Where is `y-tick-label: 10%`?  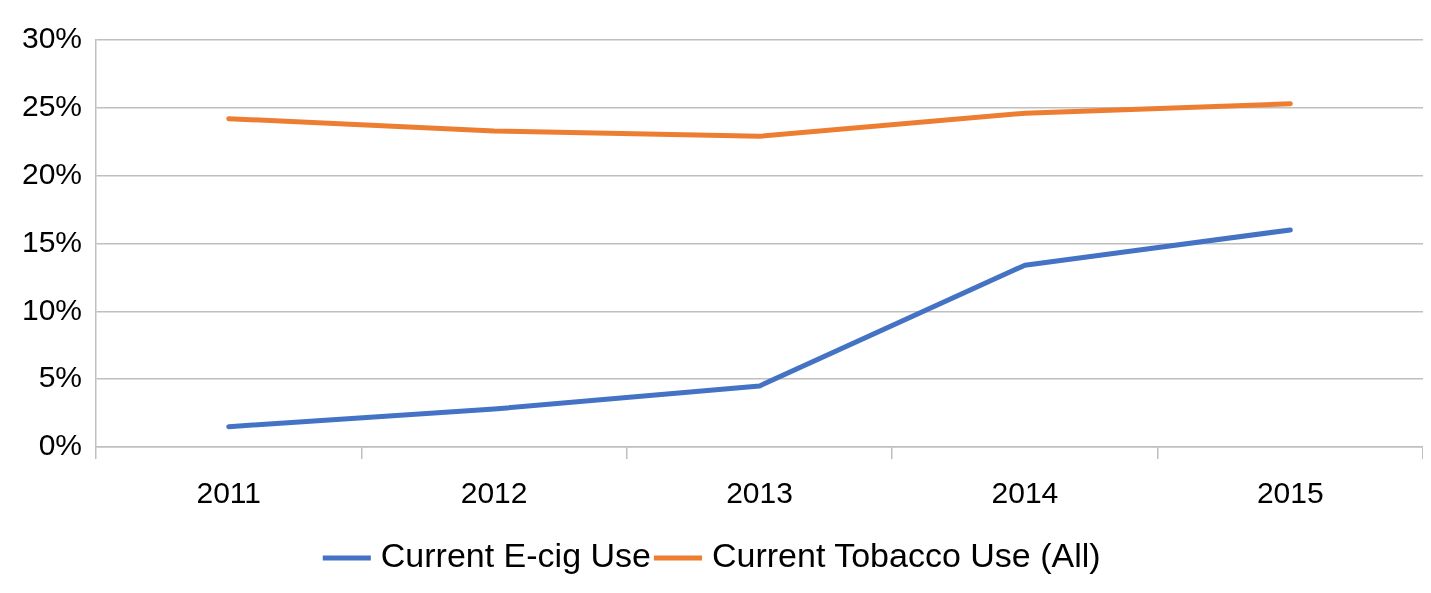 y-tick-label: 10% is located at coordinates (52, 309).